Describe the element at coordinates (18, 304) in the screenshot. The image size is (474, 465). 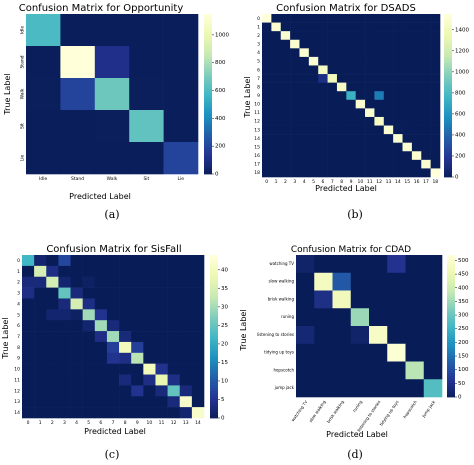
I see `row-tick-label: 4` at that location.